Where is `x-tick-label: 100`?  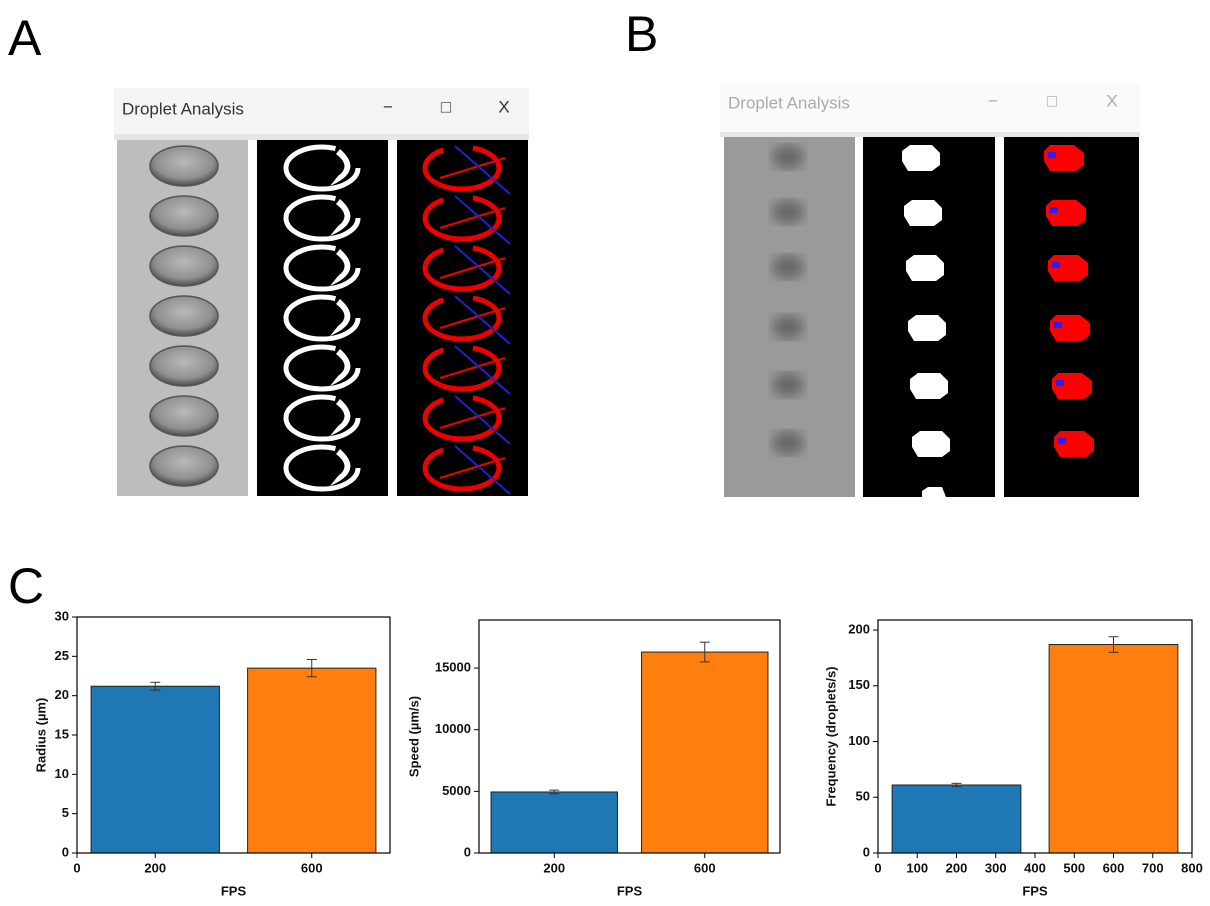
x-tick-label: 100 is located at coordinates (917, 867).